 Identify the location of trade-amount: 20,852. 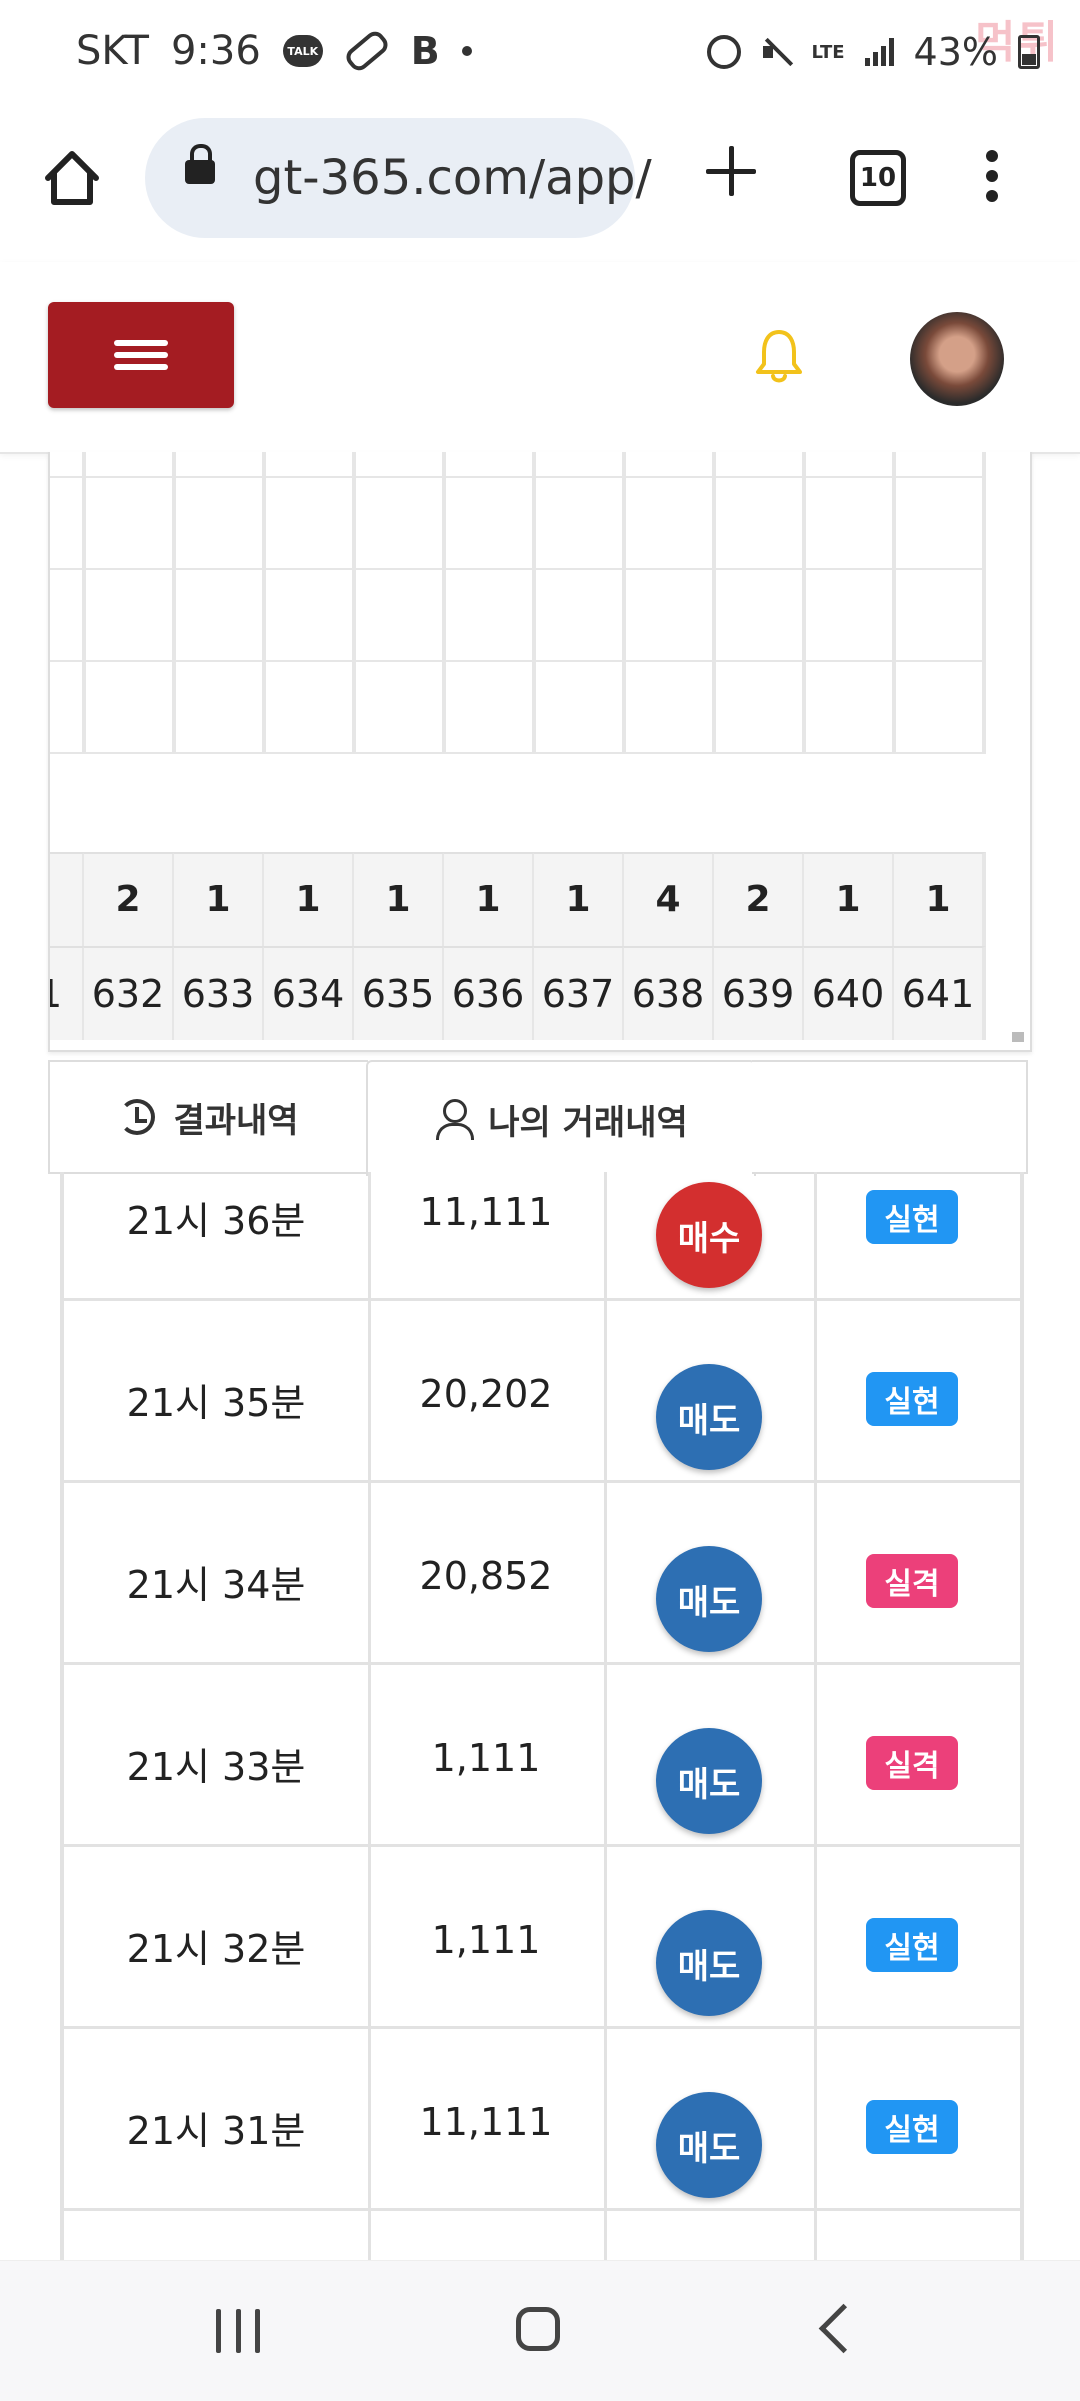
(486, 1576).